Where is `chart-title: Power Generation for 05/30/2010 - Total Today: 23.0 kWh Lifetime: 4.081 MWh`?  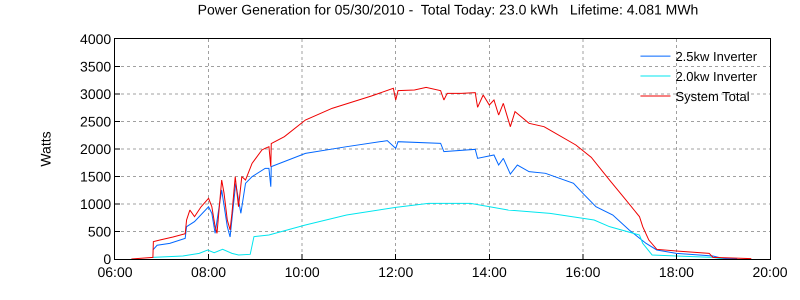 chart-title: Power Generation for 05/30/2010 - Total Today: 23.0 kWh Lifetime: 4.081 MWh is located at coordinates (448, 9).